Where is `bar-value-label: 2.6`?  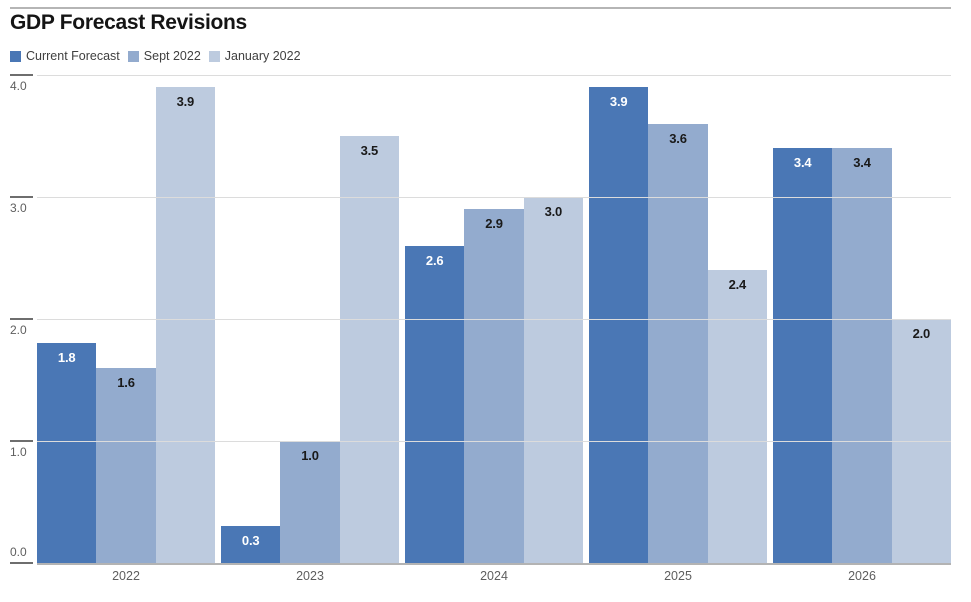
bar-value-label: 2.6 is located at coordinates (434, 260).